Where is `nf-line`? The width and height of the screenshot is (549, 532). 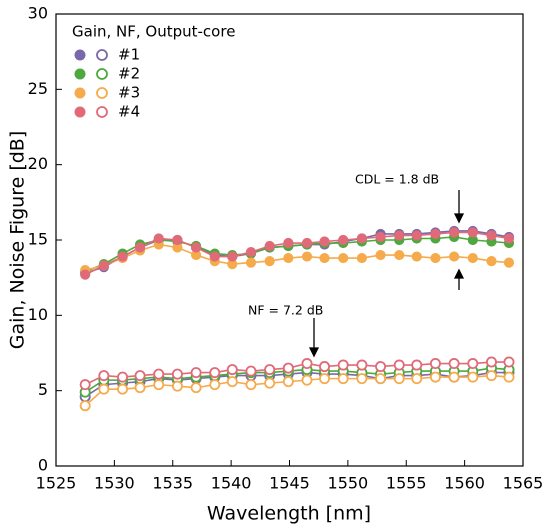
nf-line is located at coordinates (296, 384).